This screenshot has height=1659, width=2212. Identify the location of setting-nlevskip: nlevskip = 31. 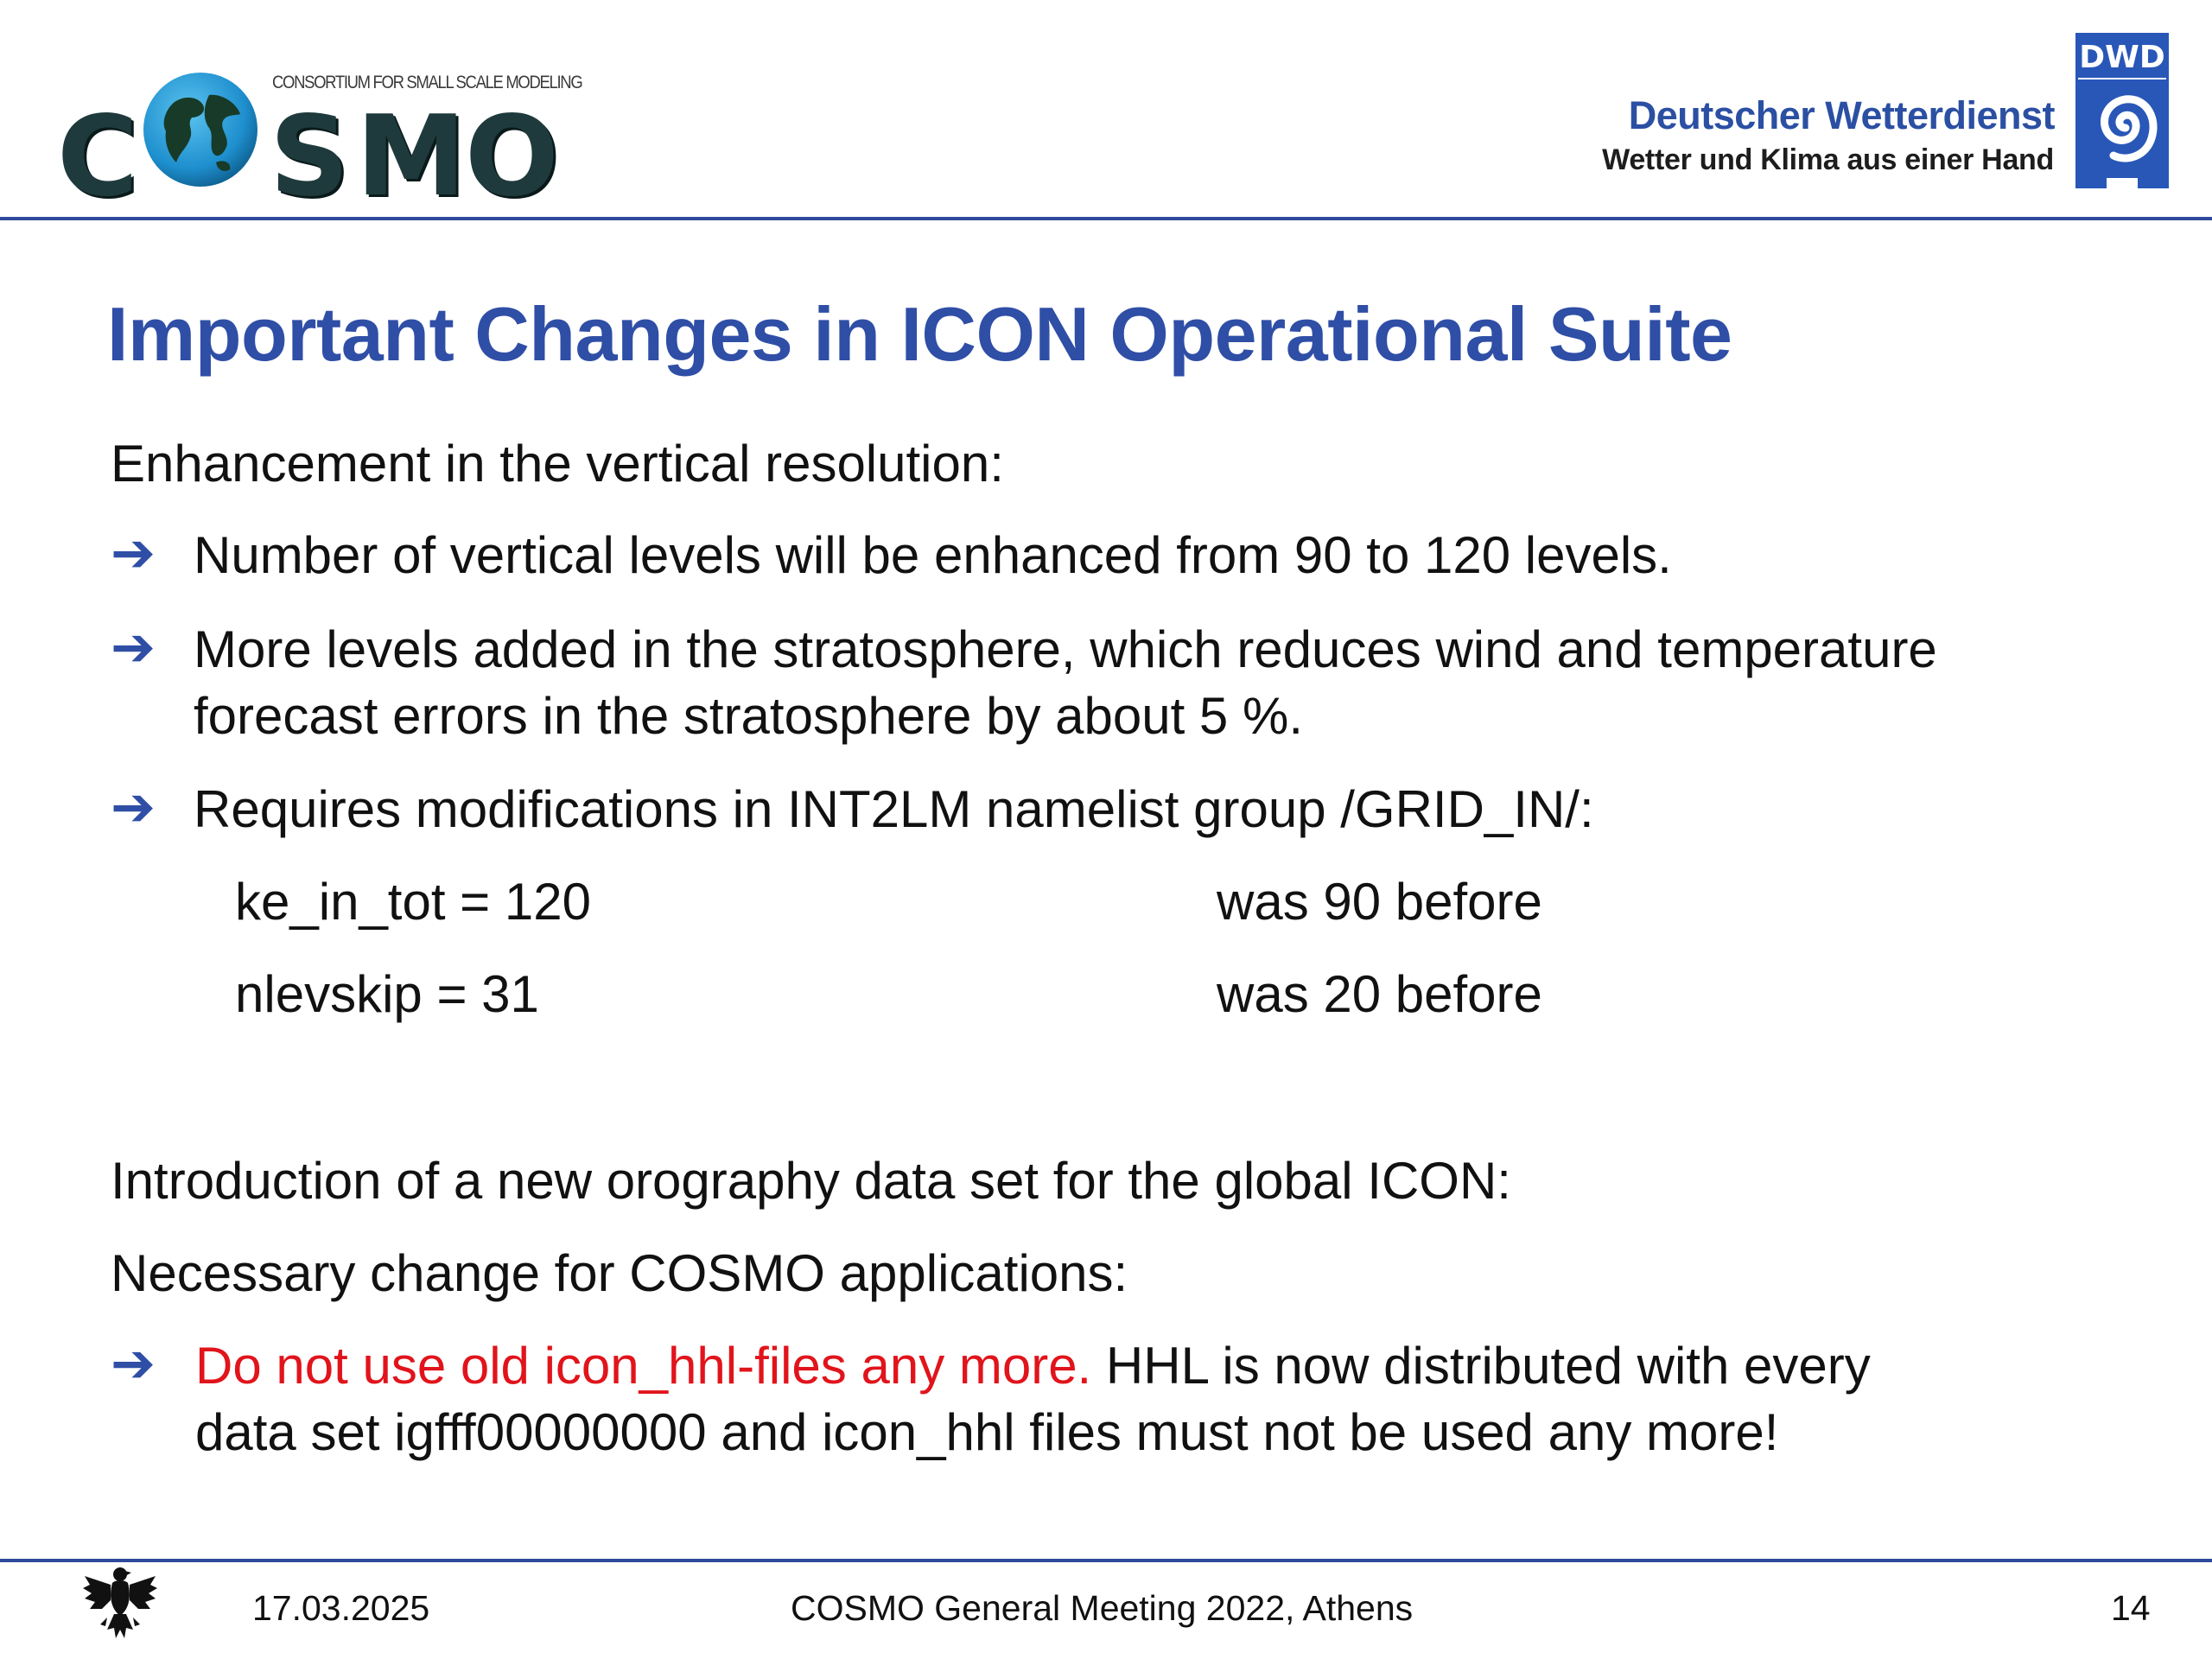
(387, 994).